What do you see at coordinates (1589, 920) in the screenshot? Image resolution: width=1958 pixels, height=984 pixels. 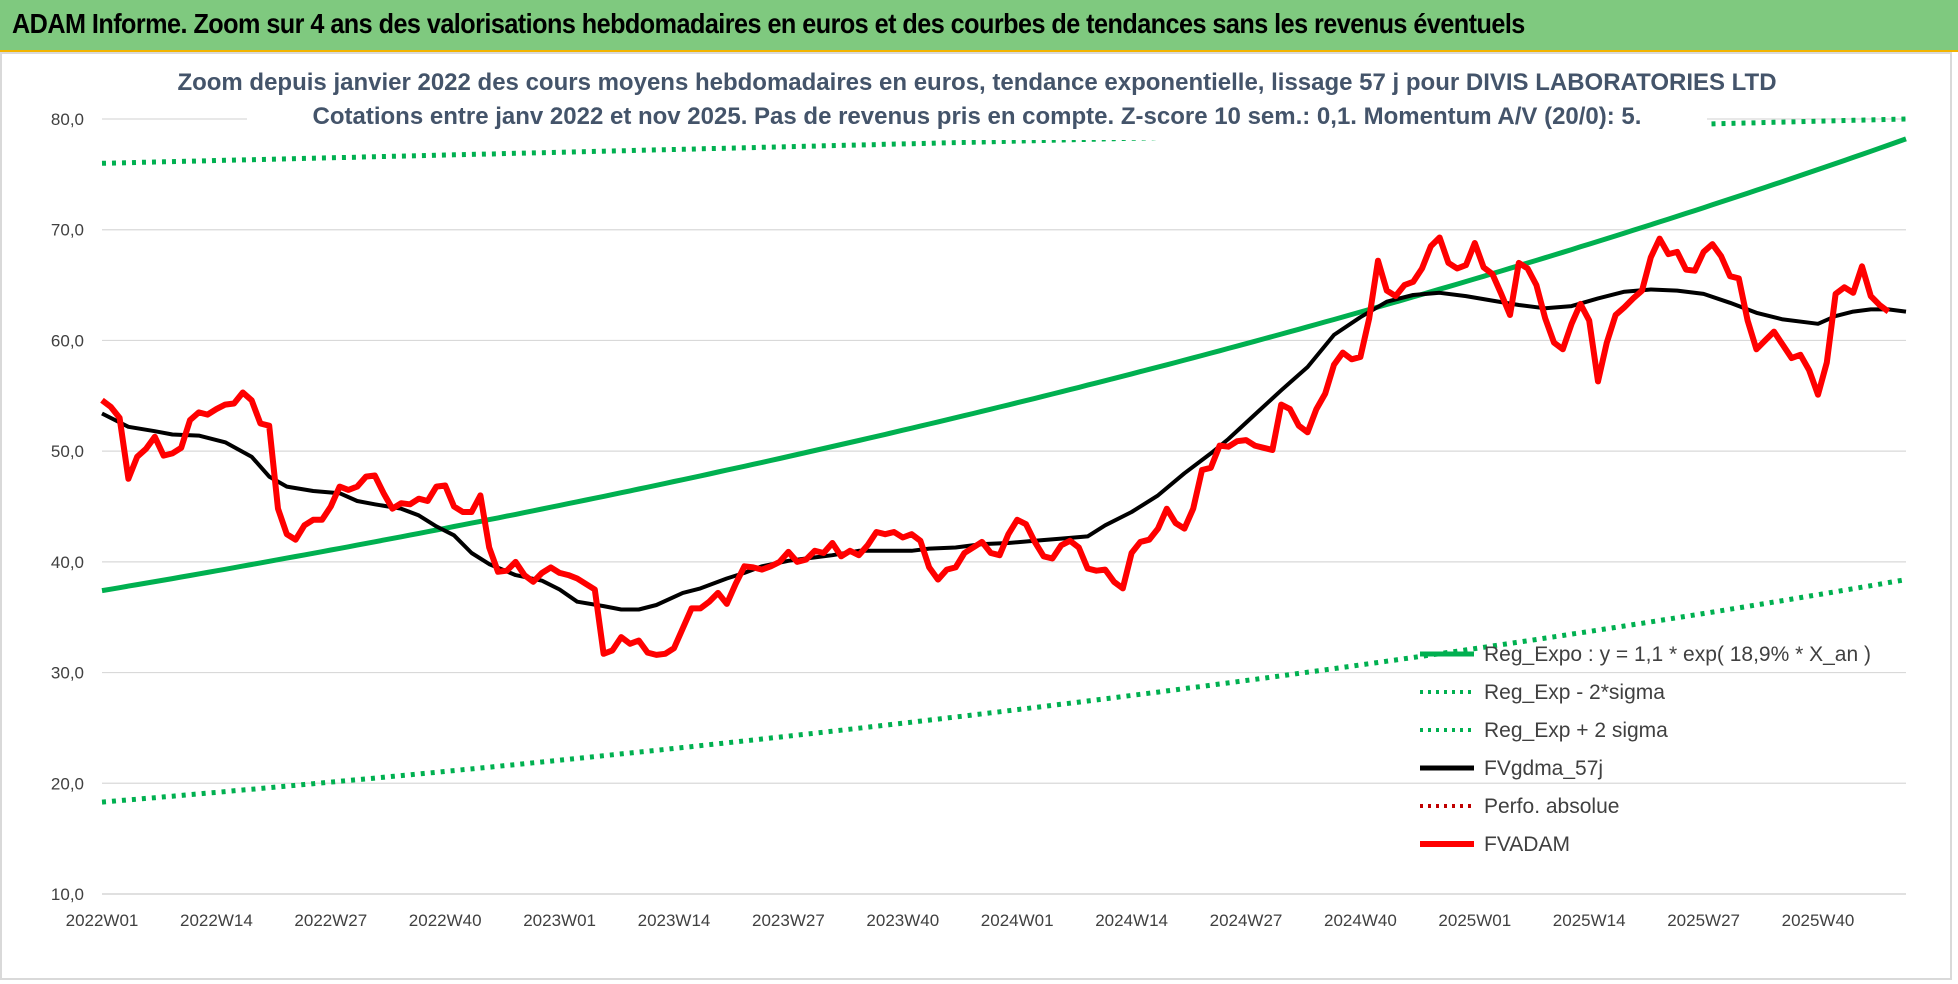 I see `x-tick-label: 2025W14` at bounding box center [1589, 920].